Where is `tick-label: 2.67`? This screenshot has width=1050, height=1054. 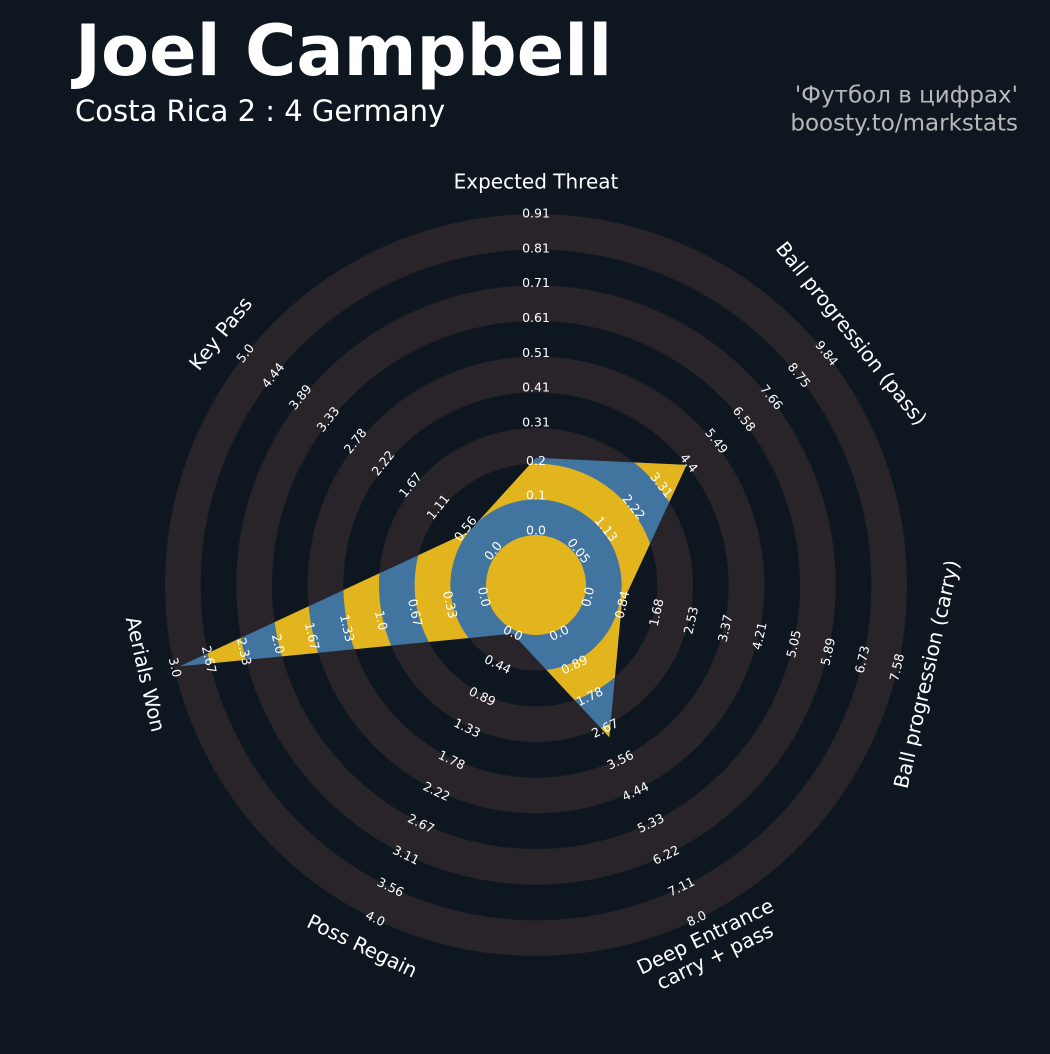
tick-label: 2.67 is located at coordinates (209, 659).